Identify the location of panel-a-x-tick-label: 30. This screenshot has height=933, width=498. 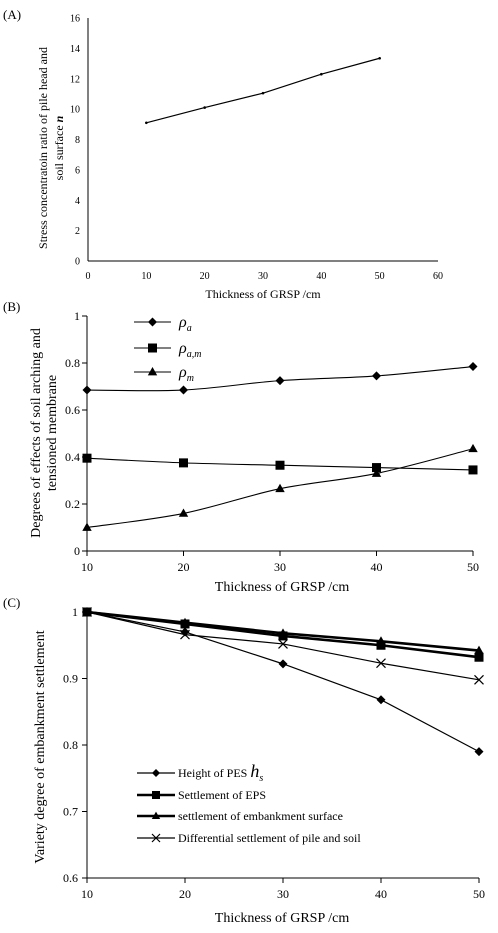
(263, 276).